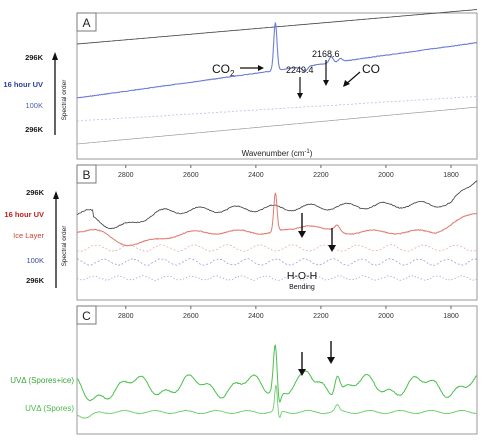 The image size is (484, 440). I want to click on panel-c-traces, so click(277, 381).